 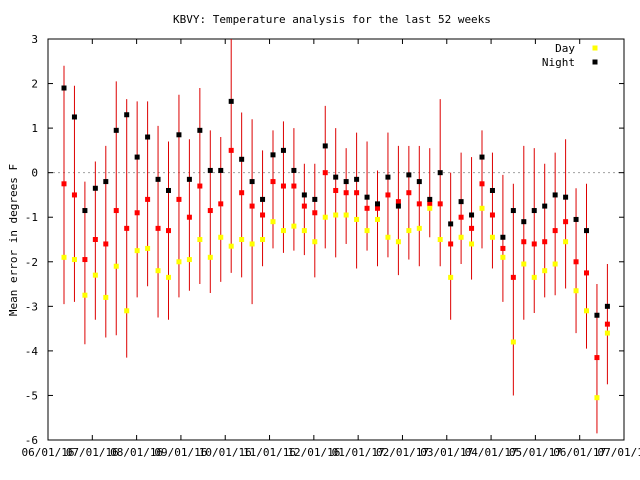 I want to click on y-tick-label: -3, so click(x=31, y=306).